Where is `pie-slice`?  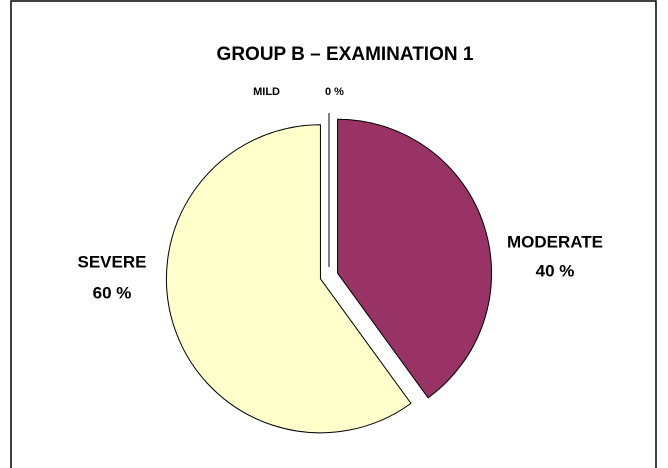
pie-slice is located at coordinates (415, 258).